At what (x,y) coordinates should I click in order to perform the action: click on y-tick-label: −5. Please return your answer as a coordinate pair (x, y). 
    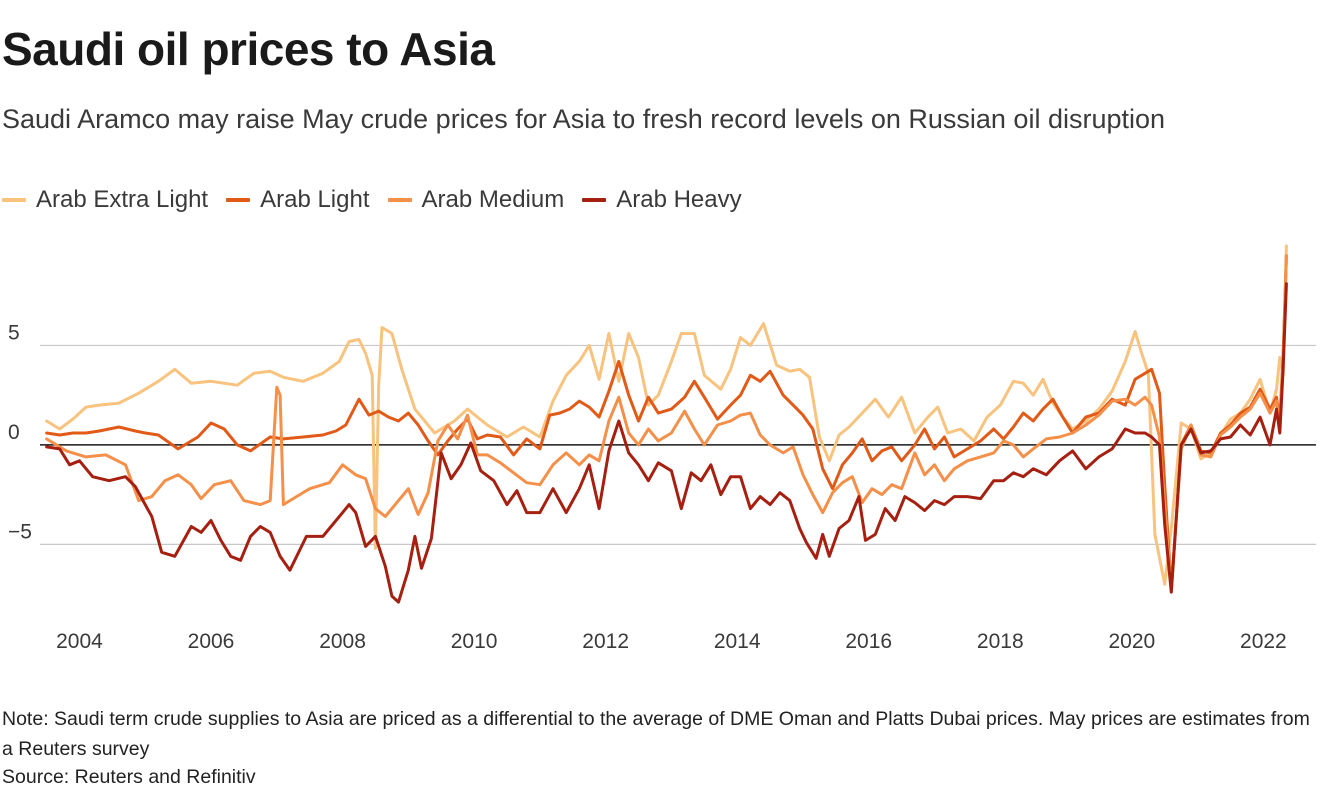
    Looking at the image, I should click on (20, 531).